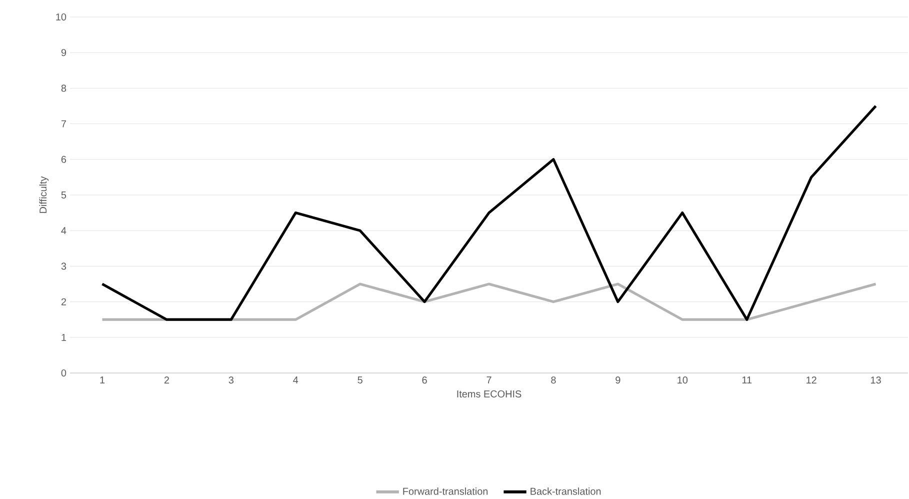 Image resolution: width=909 pixels, height=499 pixels. What do you see at coordinates (166, 380) in the screenshot?
I see `x-tick-label: 2` at bounding box center [166, 380].